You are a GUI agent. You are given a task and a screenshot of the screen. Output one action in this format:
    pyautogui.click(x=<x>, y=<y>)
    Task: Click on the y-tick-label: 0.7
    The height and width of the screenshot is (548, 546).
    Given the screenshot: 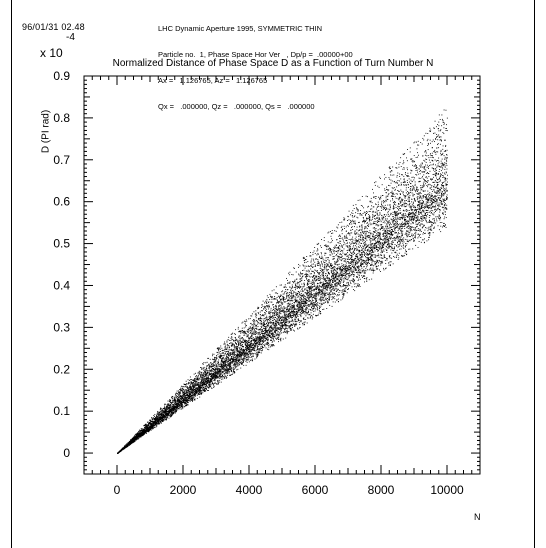 What is the action you would take?
    pyautogui.click(x=61, y=160)
    